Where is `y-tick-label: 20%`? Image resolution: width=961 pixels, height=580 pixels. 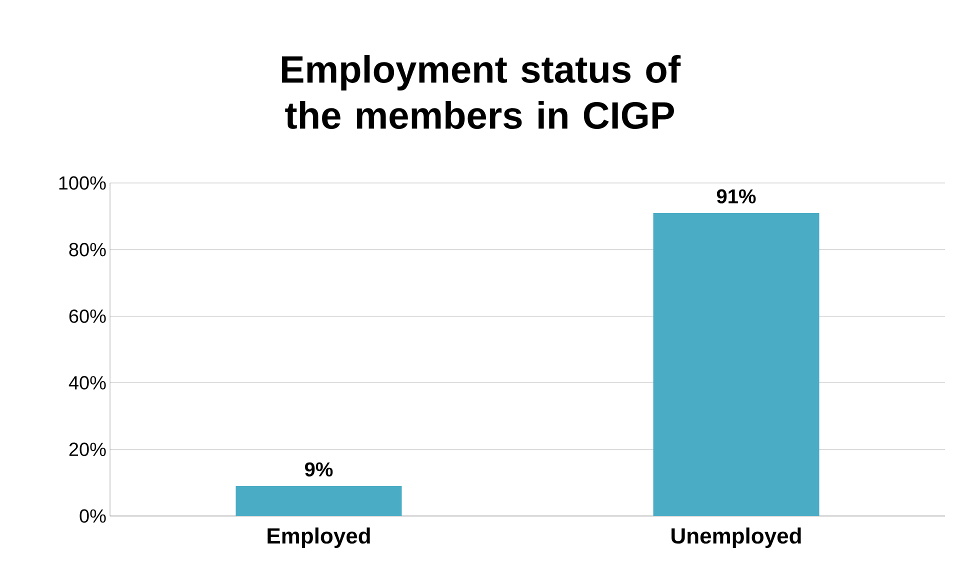 y-tick-label: 20% is located at coordinates (87, 449).